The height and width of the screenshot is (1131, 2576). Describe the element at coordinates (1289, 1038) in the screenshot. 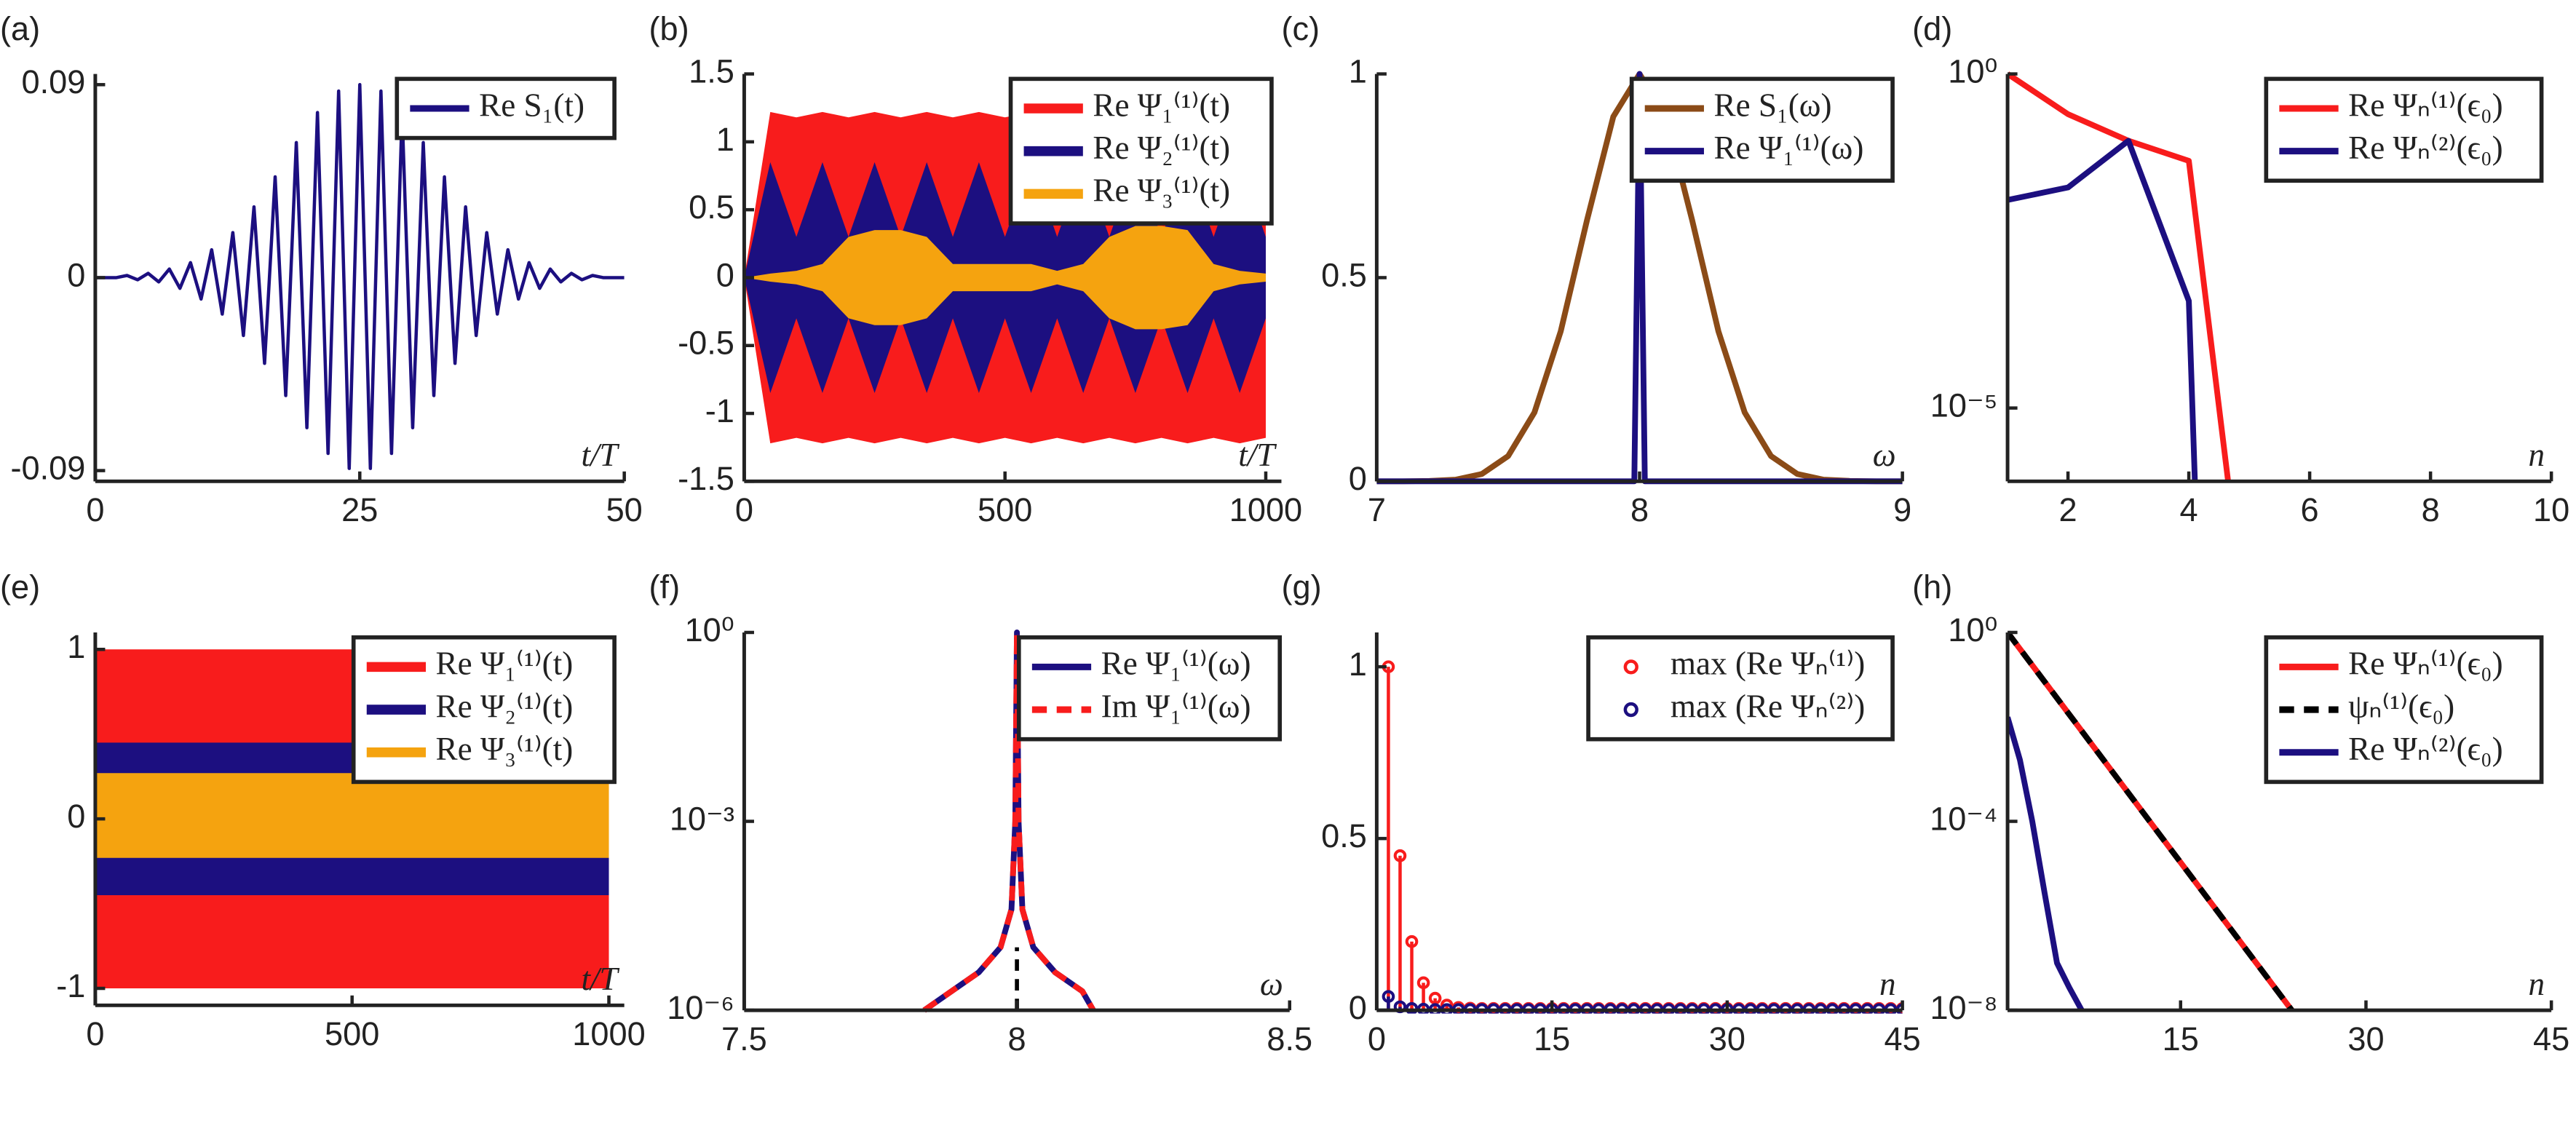

I see `x-tick-label: 8.5` at that location.